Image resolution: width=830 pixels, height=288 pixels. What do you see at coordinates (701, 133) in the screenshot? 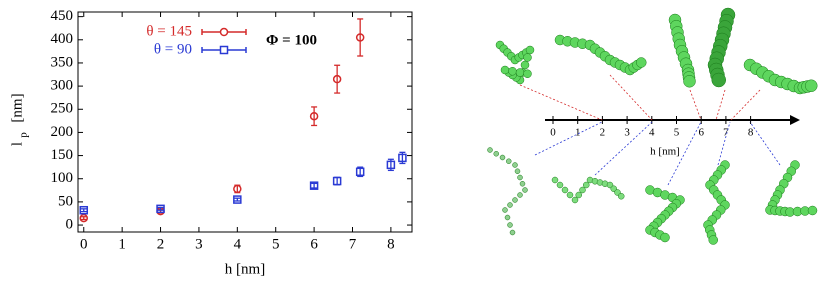
I see `axis-tick-label: 6` at bounding box center [701, 133].